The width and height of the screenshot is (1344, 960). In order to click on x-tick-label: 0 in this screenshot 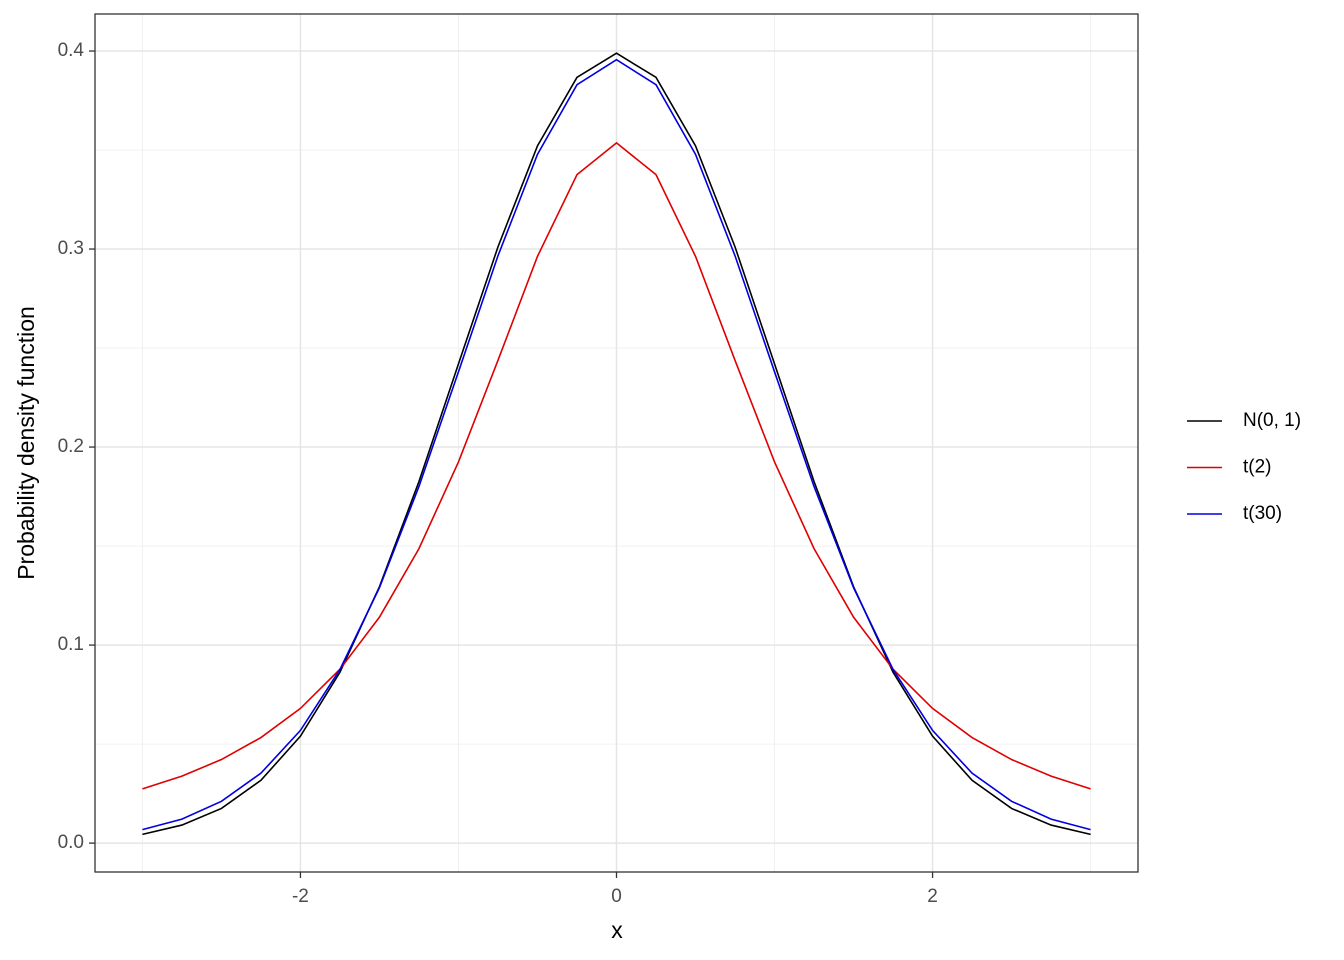, I will do `click(616, 896)`.